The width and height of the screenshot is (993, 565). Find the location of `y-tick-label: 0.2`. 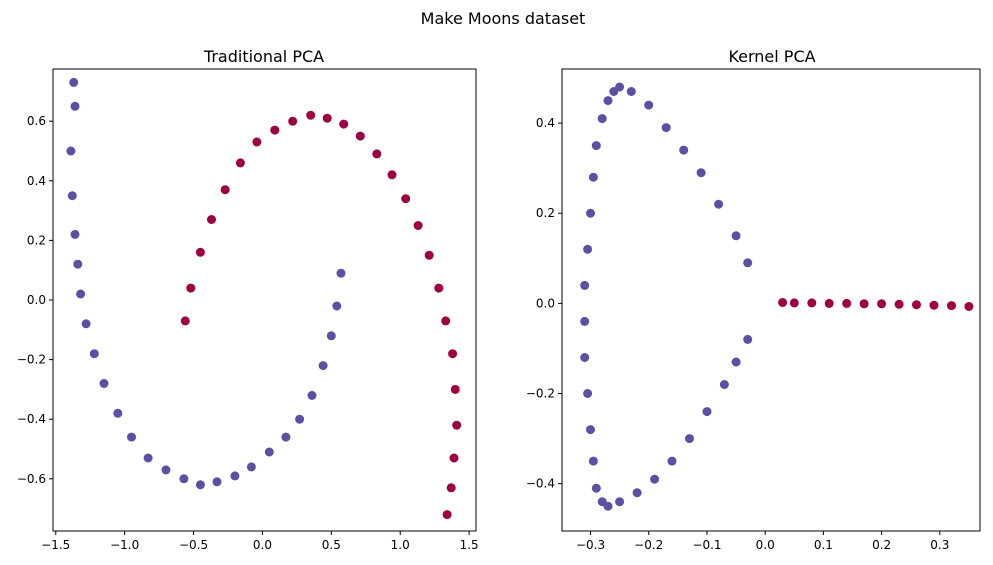

y-tick-label: 0.2 is located at coordinates (545, 213).